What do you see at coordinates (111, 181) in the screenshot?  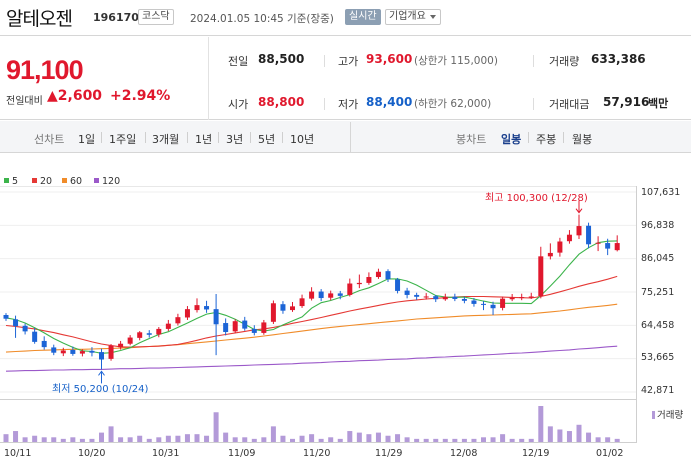 I see `legend-label: 120` at bounding box center [111, 181].